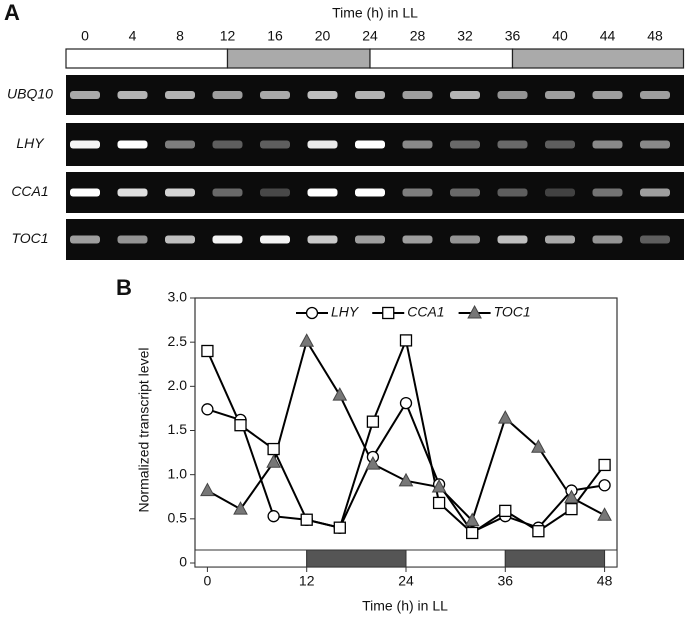  Describe the element at coordinates (178, 473) in the screenshot. I see `y-tick-label: 1.0` at that location.